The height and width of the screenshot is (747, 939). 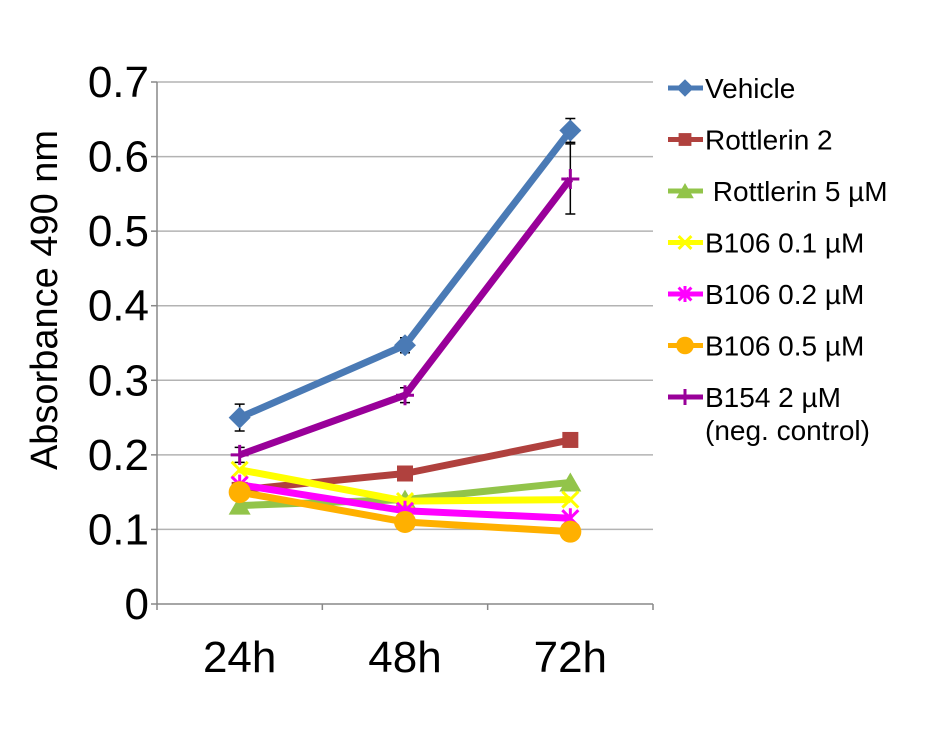 What do you see at coordinates (45, 300) in the screenshot?
I see `y-axis-label: Absorbance 490 nm` at bounding box center [45, 300].